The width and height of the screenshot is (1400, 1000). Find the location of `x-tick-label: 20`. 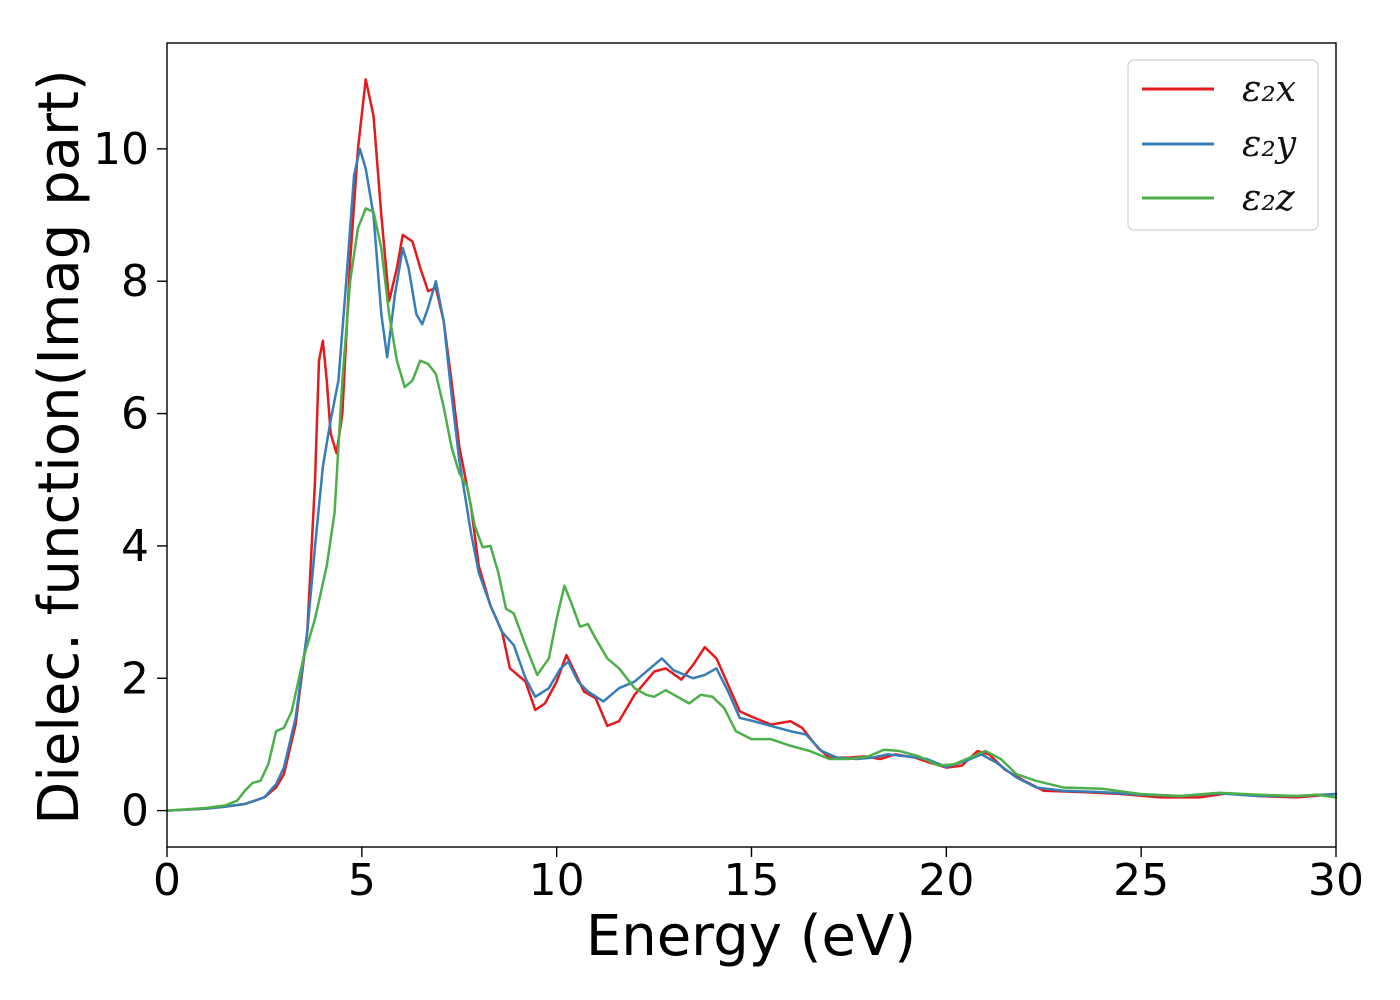

x-tick-label: 20 is located at coordinates (946, 880).